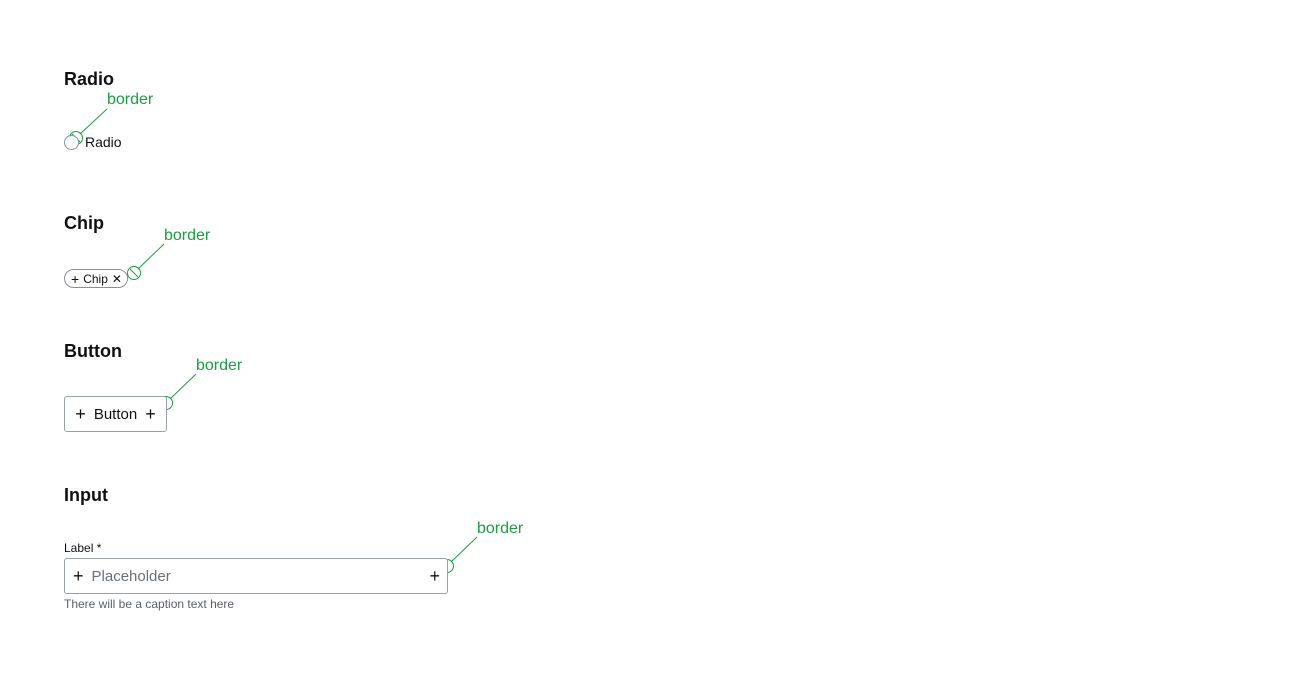  What do you see at coordinates (89, 79) in the screenshot?
I see `radio-section-title: Radio` at bounding box center [89, 79].